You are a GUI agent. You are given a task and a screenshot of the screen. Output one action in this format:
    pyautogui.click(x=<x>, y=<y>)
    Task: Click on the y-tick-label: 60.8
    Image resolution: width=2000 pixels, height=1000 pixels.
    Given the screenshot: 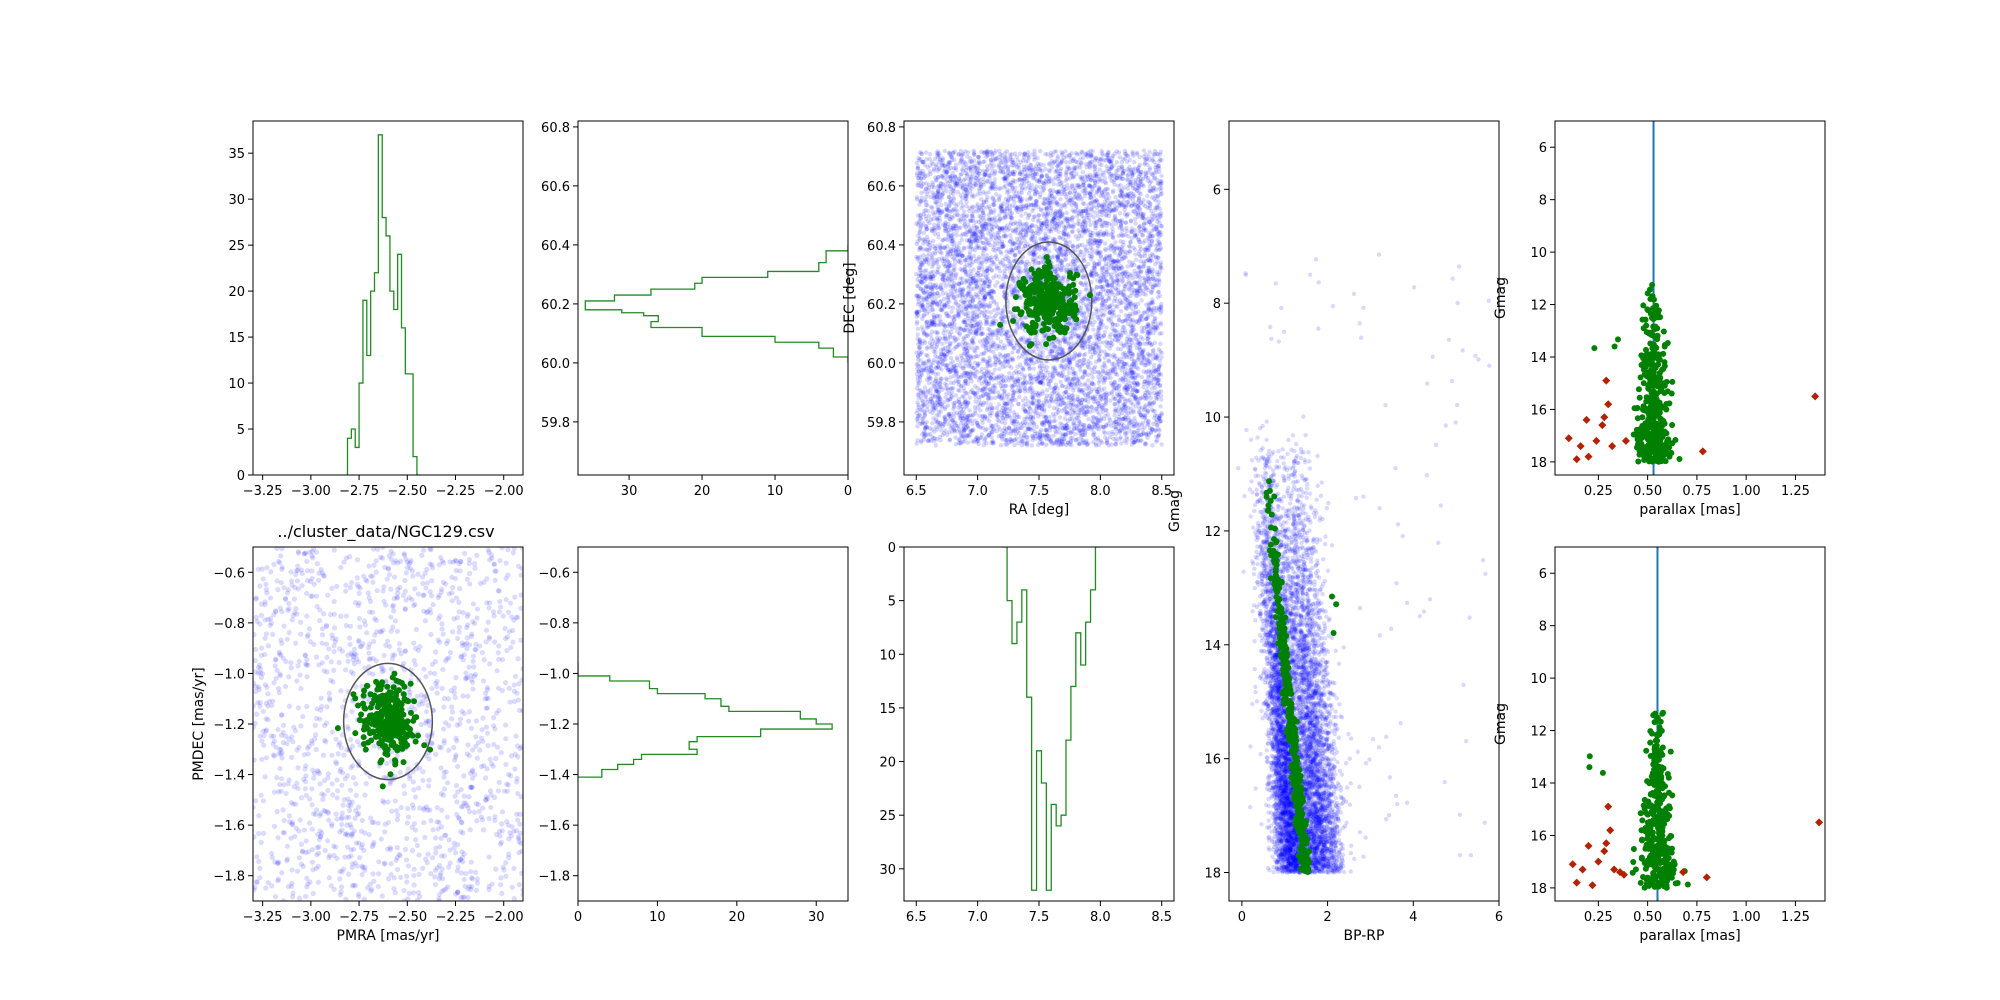 What is the action you would take?
    pyautogui.click(x=555, y=128)
    